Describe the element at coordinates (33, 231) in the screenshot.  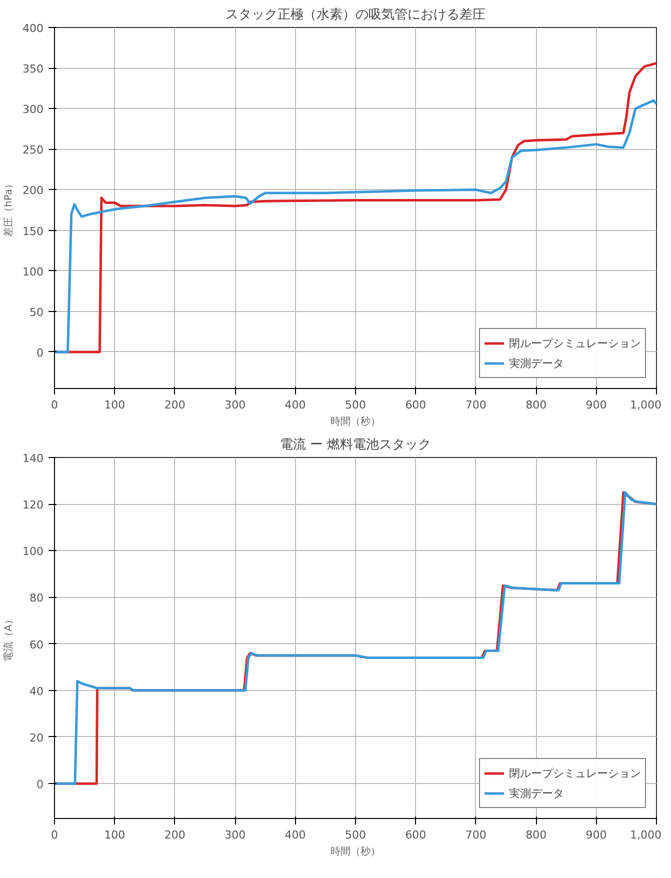
I see `y-tick-label: 150` at that location.